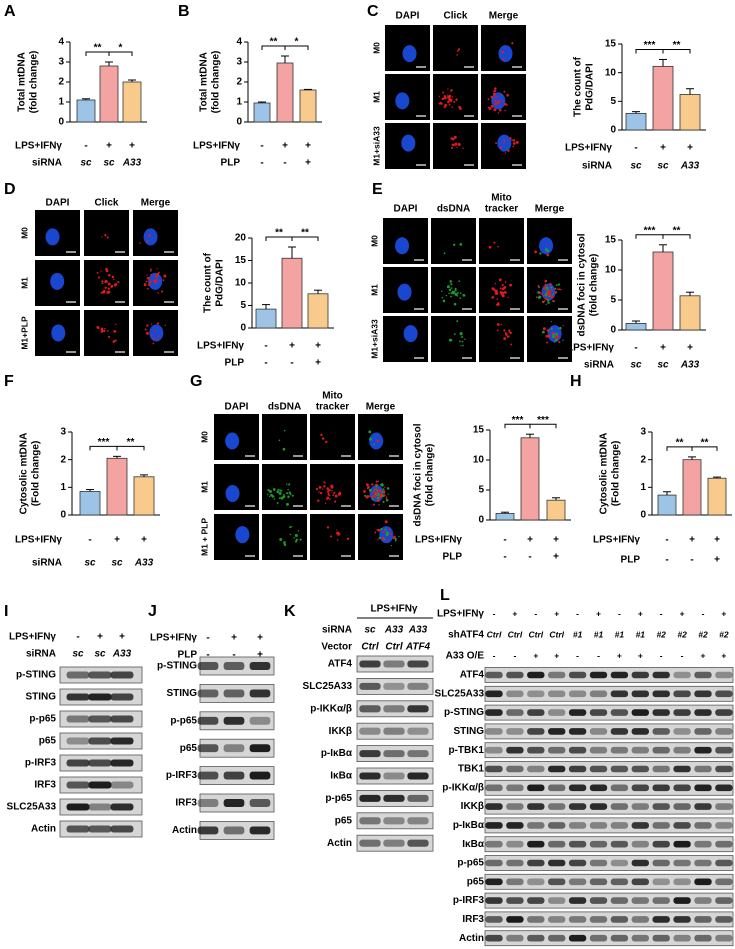 Image resolution: width=735 pixels, height=949 pixels. I want to click on panel-letter: A, so click(10, 11).